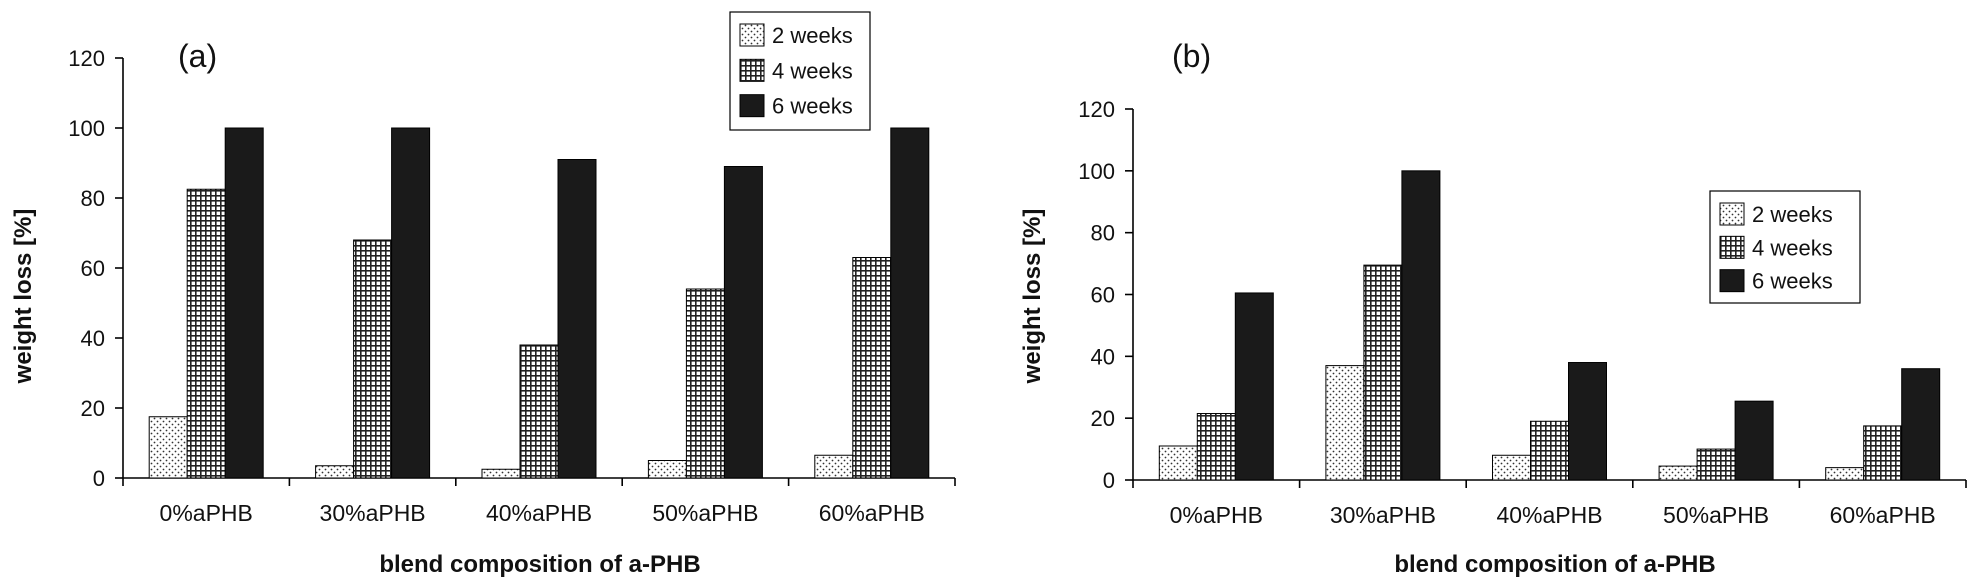 This screenshot has width=1974, height=582. What do you see at coordinates (539, 564) in the screenshot?
I see `x-axis-title-a: blend composition of a-PHB` at bounding box center [539, 564].